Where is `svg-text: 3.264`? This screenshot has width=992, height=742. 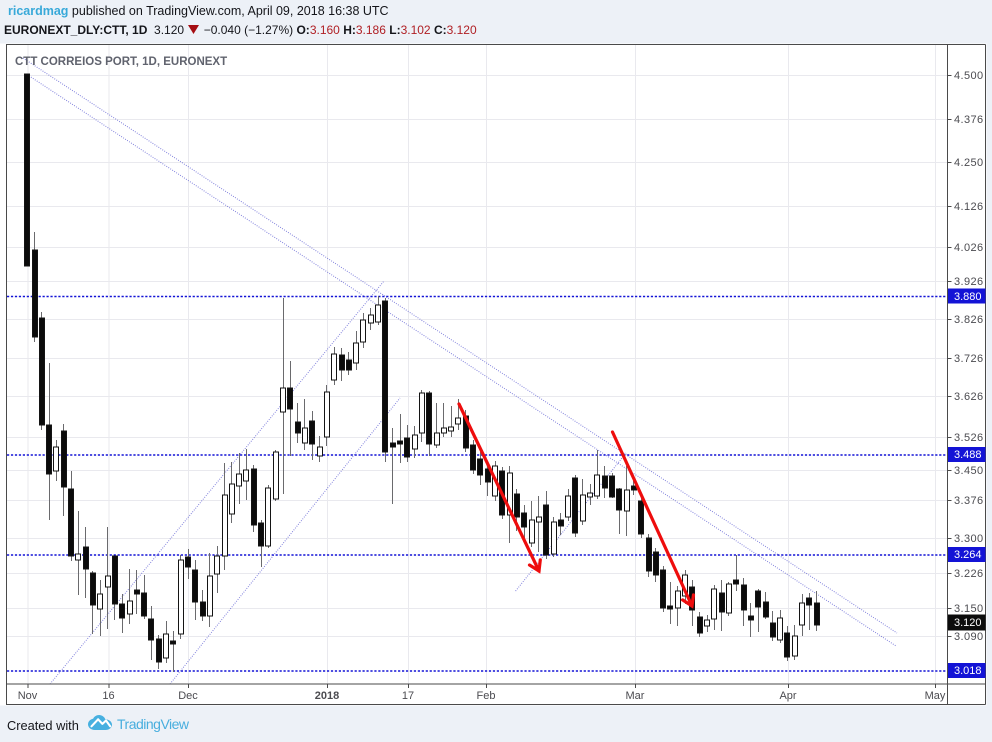 svg-text: 3.264 is located at coordinates (968, 555).